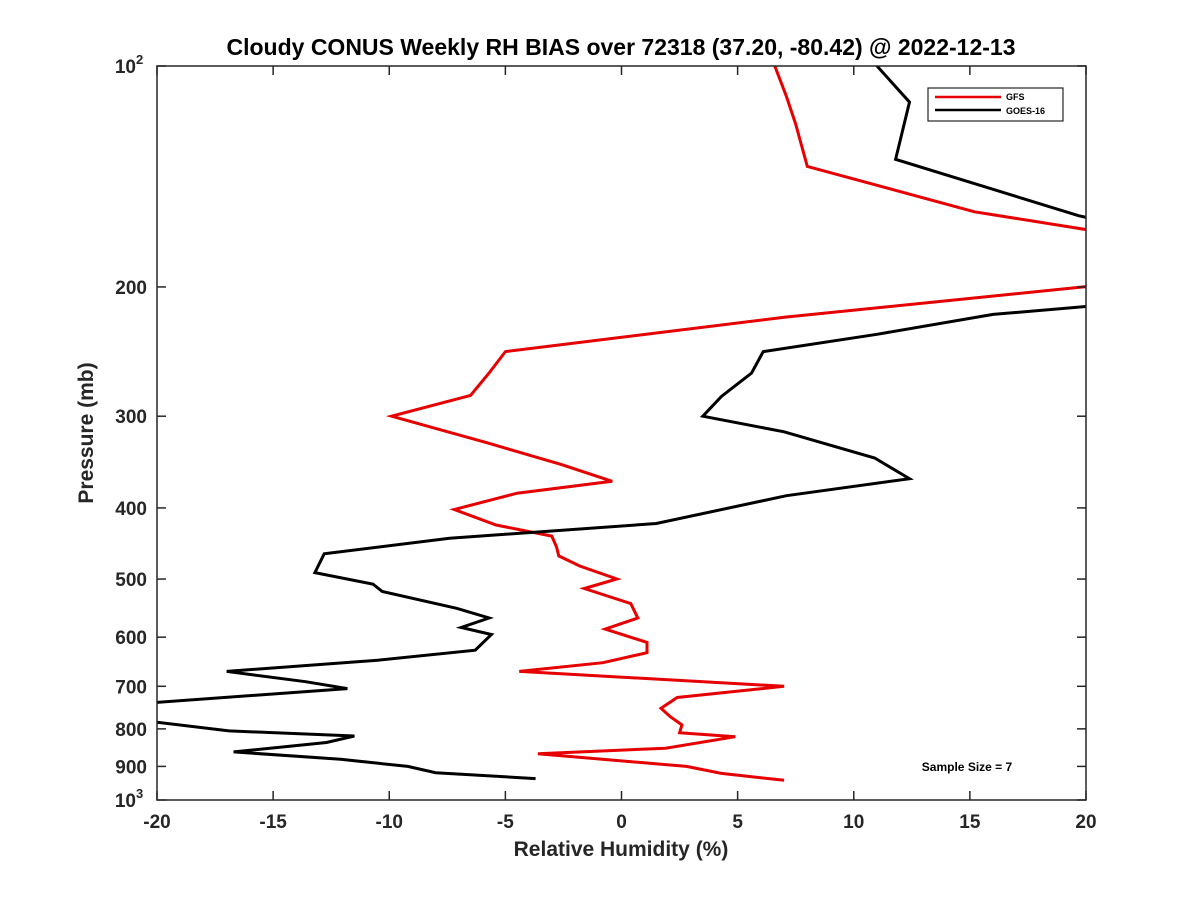 Image resolution: width=1200 pixels, height=900 pixels. Describe the element at coordinates (967, 767) in the screenshot. I see `sample-size-annotation: Sample Size = 7` at that location.